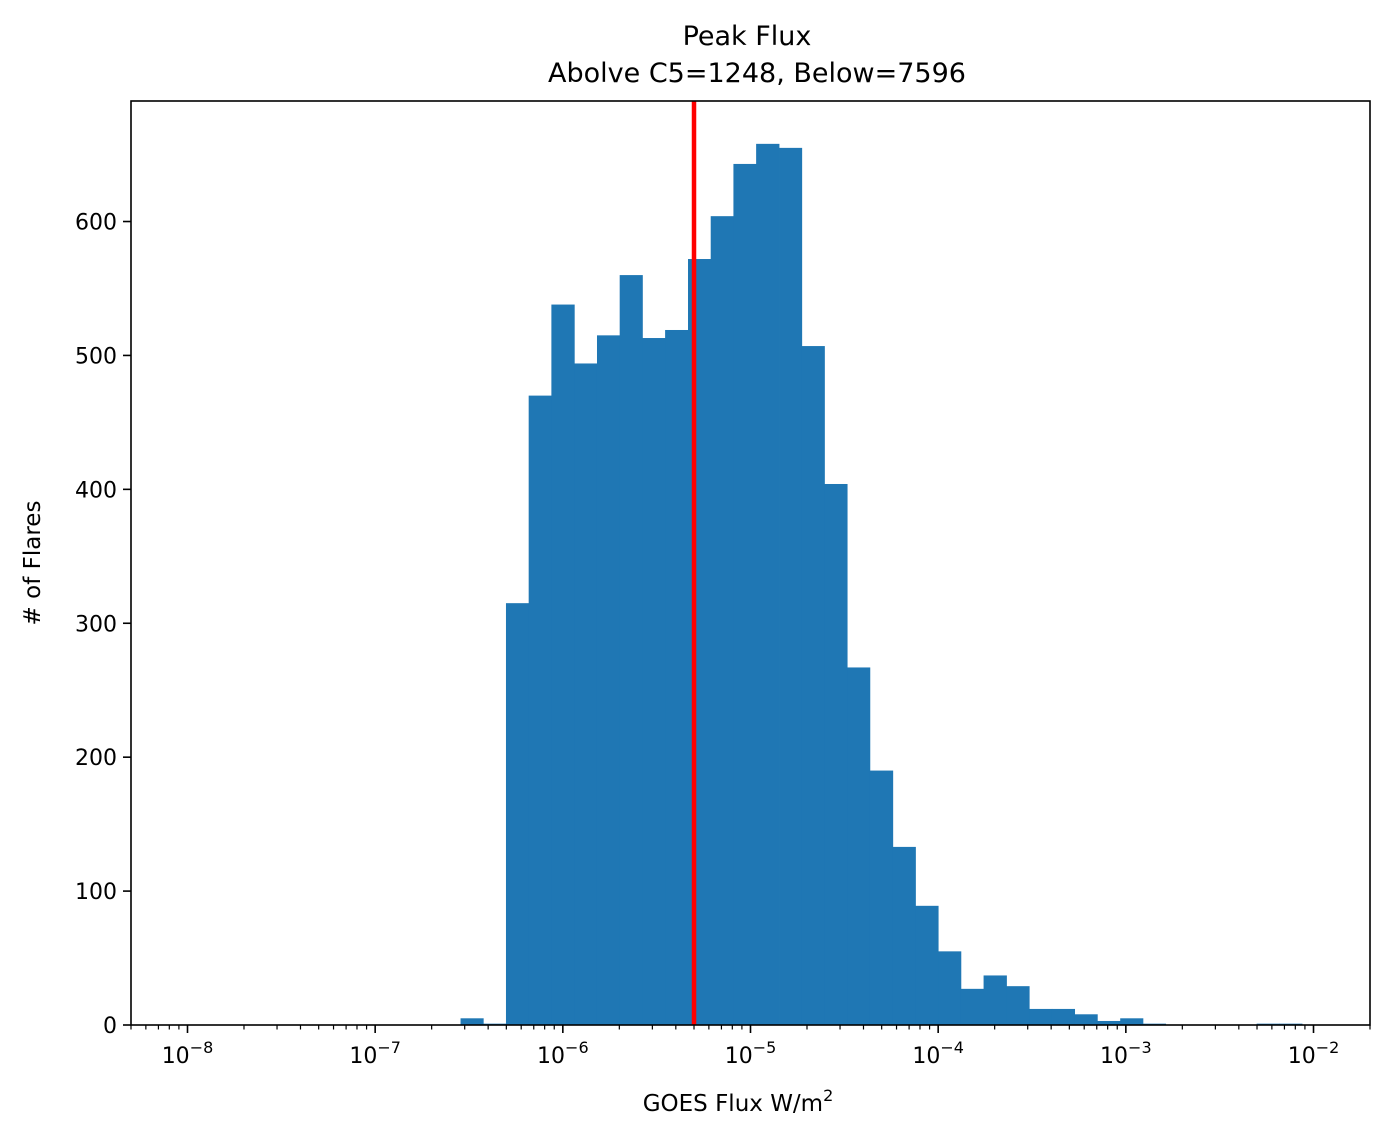 Image resolution: width=1391 pixels, height=1137 pixels. I want to click on x-tick-label: 10⁻⁴, so click(938, 1053).